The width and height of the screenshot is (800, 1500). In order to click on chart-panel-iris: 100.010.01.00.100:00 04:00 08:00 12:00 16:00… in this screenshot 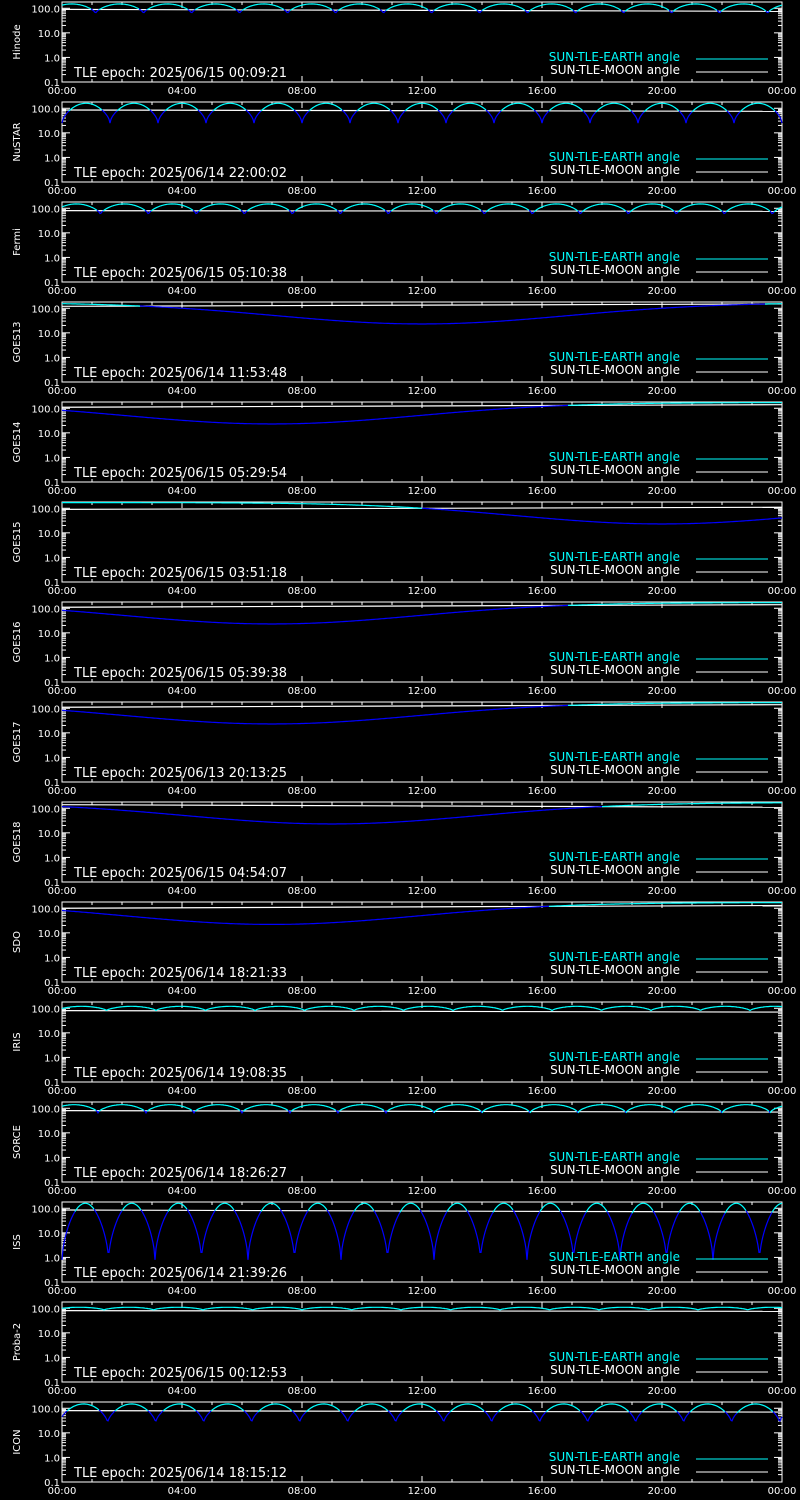, I will do `click(404, 1049)`.